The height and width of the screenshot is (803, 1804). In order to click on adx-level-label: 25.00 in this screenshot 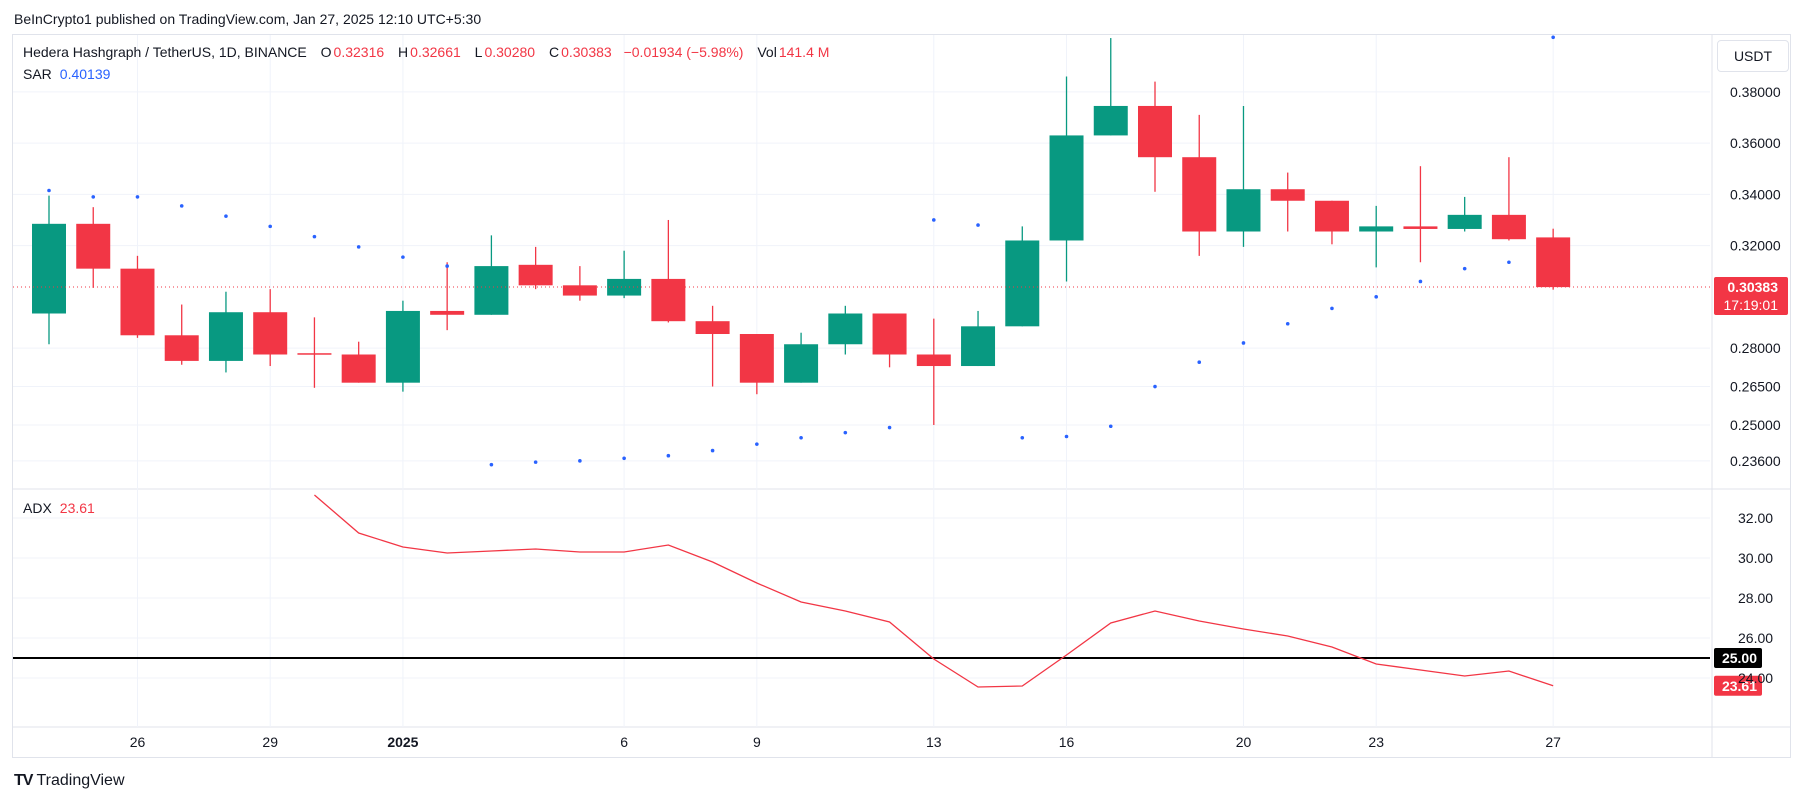, I will do `click(1739, 658)`.